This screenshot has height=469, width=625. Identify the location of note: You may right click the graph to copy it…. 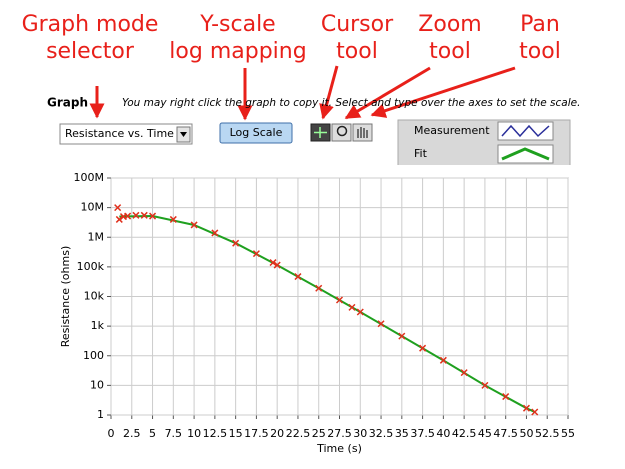
(351, 103).